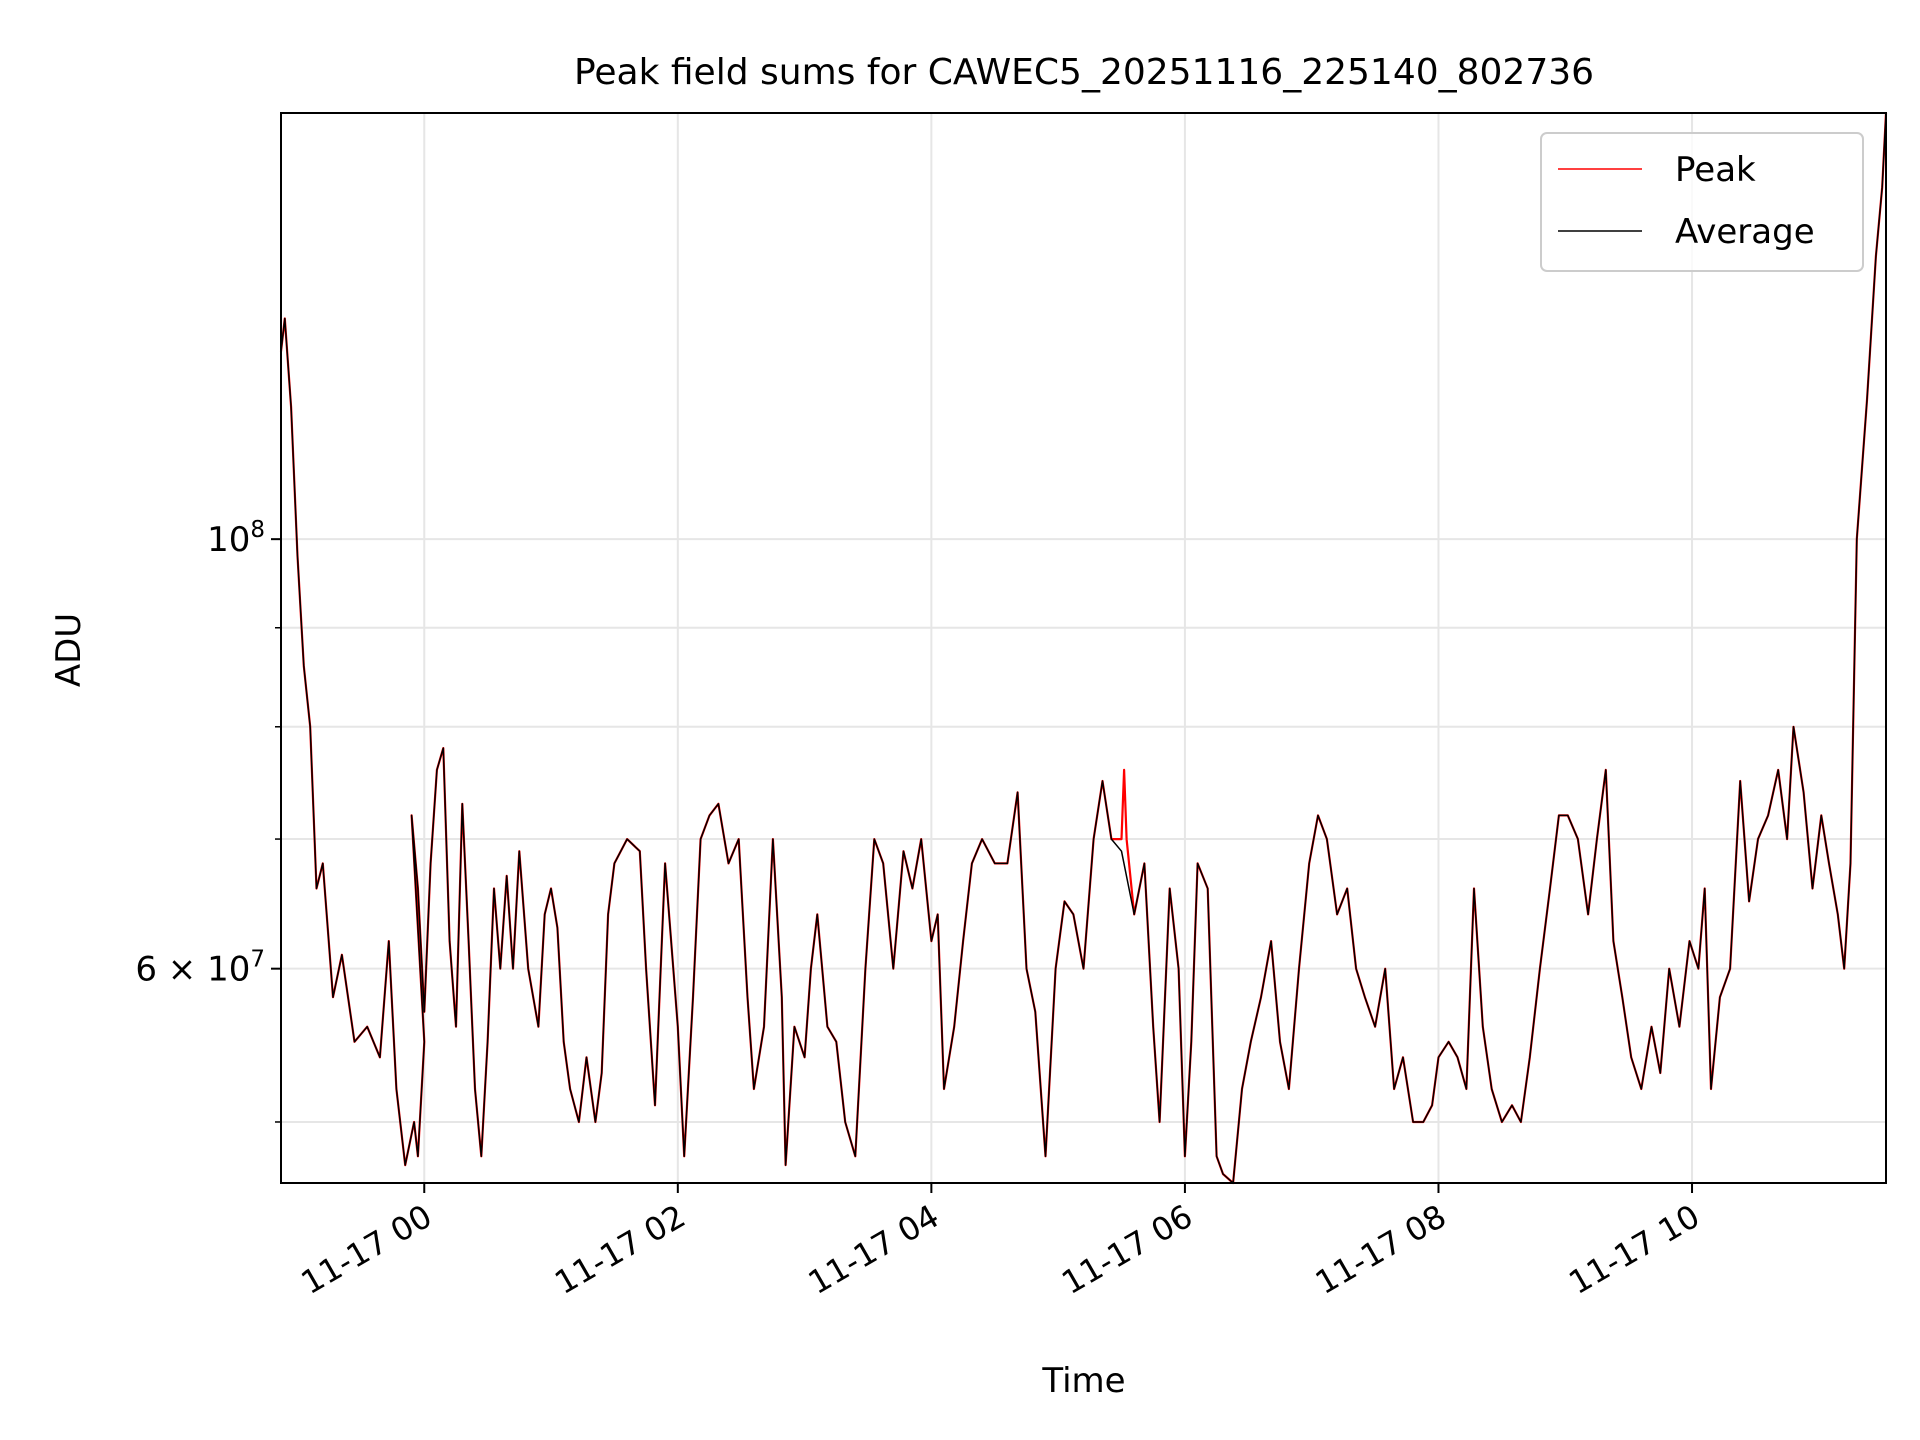  I want to click on y-axis-label: ADU, so click(69, 650).